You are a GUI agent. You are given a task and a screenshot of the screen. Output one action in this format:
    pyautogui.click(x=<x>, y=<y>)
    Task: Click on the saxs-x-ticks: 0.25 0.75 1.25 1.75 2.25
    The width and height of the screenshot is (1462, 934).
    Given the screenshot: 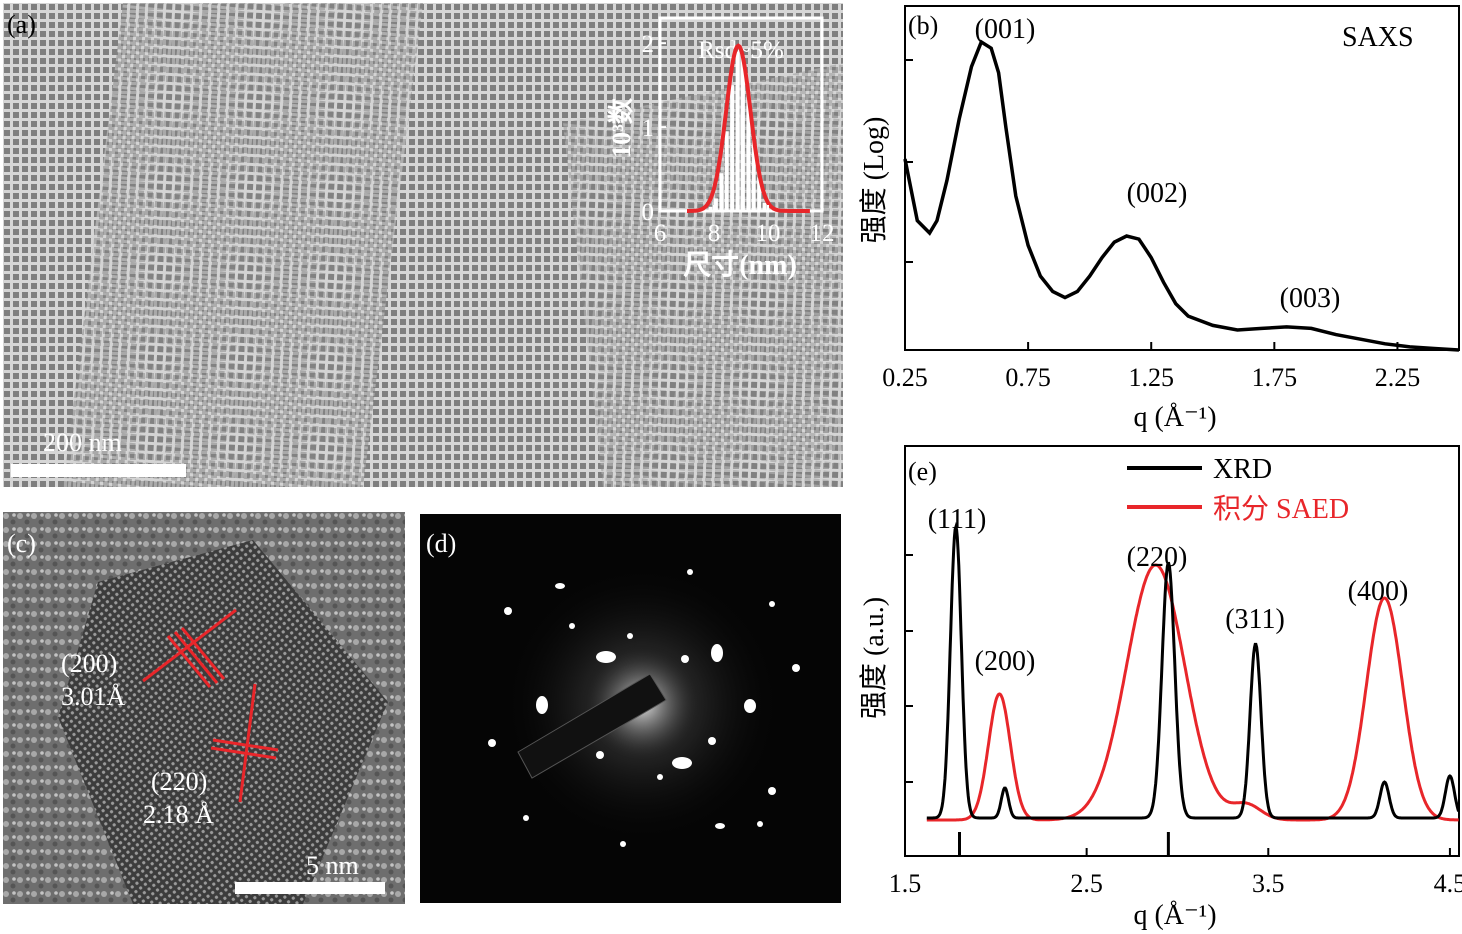 What is the action you would take?
    pyautogui.click(x=1151, y=367)
    